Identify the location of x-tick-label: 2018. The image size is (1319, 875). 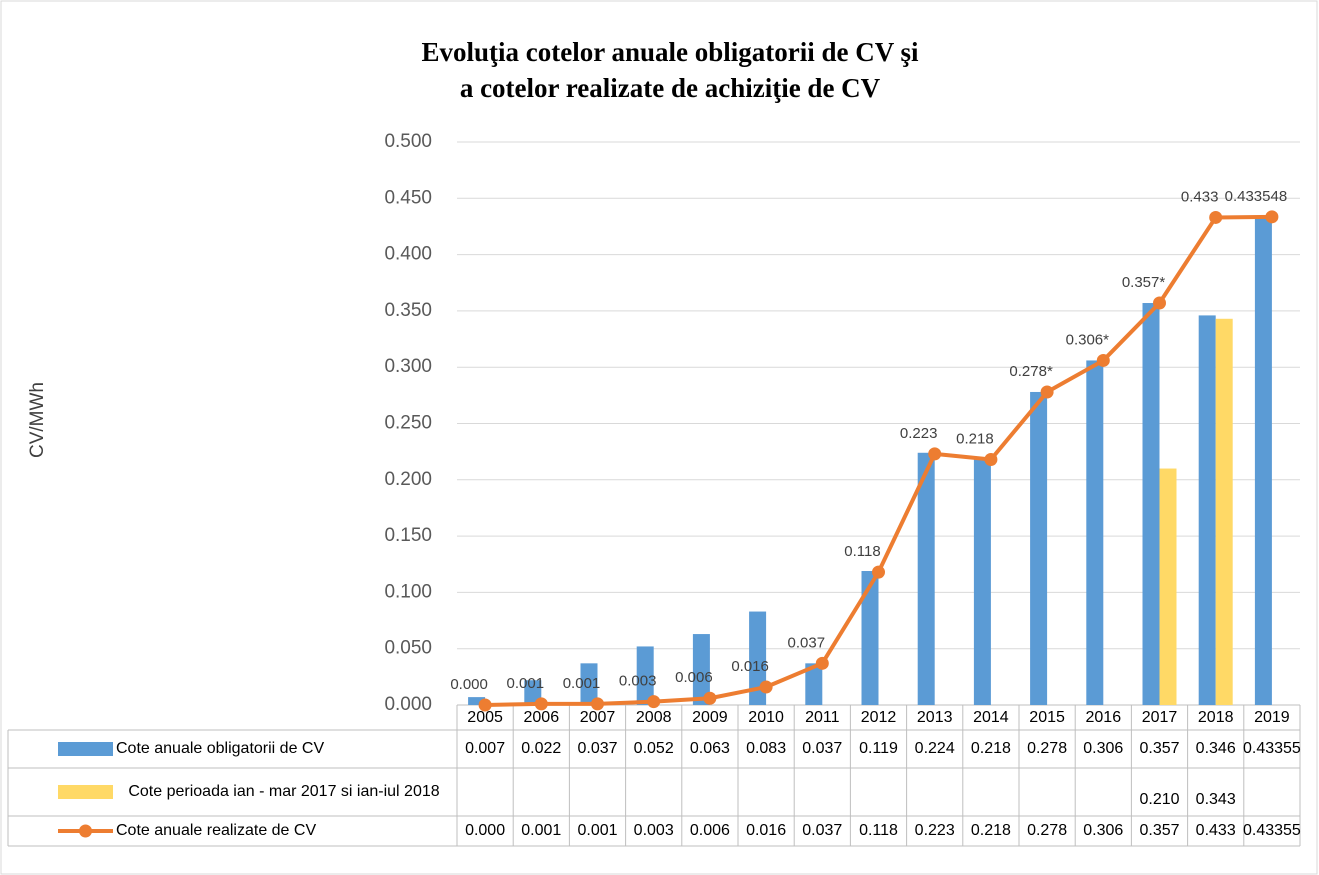
(1216, 717).